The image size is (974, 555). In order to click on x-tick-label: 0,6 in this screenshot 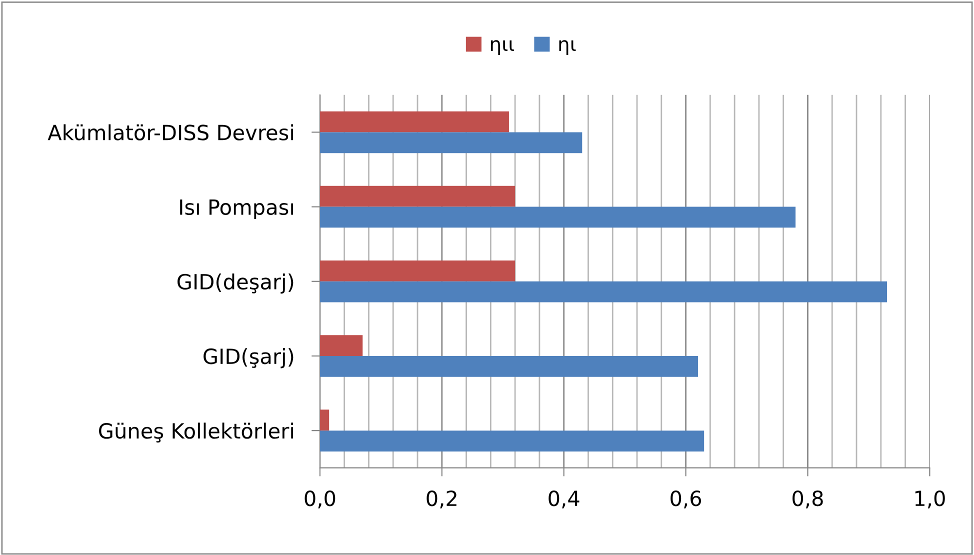, I will do `click(686, 499)`.